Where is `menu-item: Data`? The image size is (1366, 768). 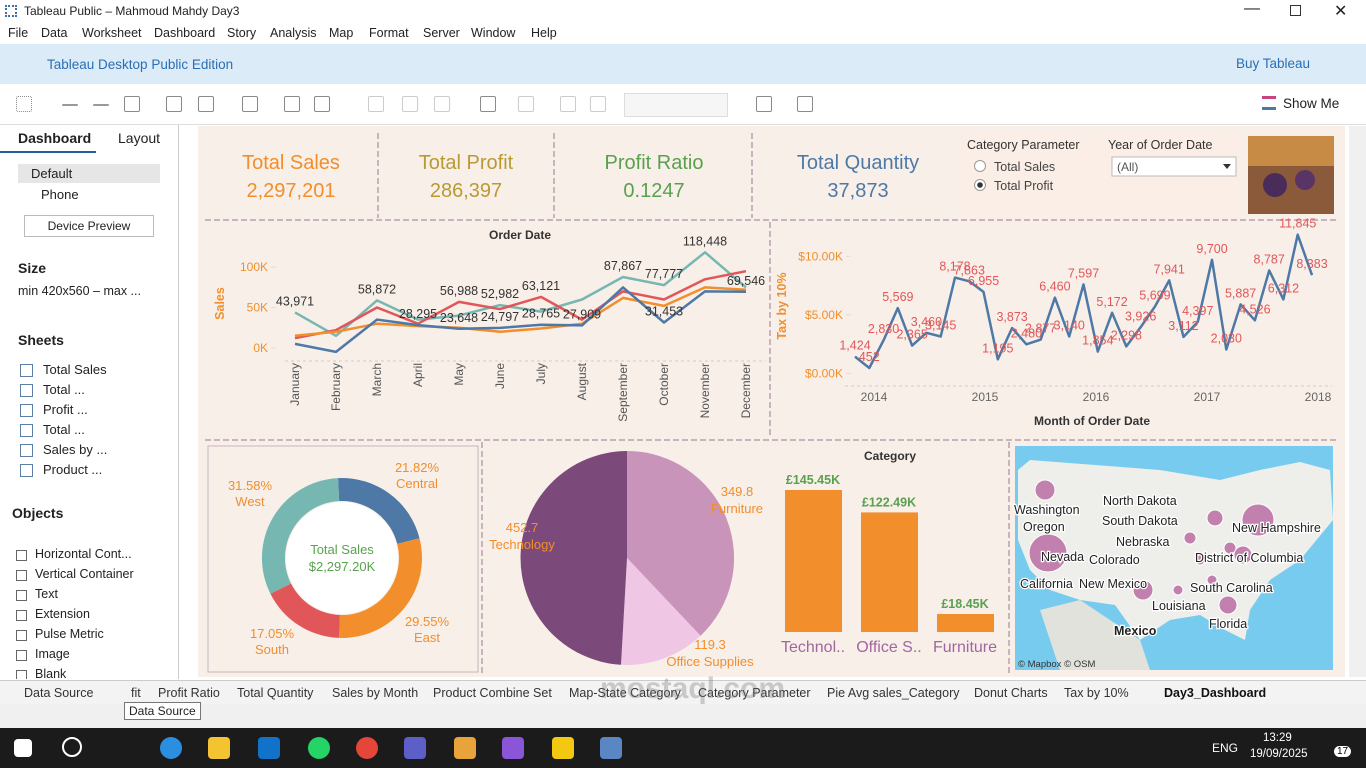
menu-item: Data is located at coordinates (54, 33).